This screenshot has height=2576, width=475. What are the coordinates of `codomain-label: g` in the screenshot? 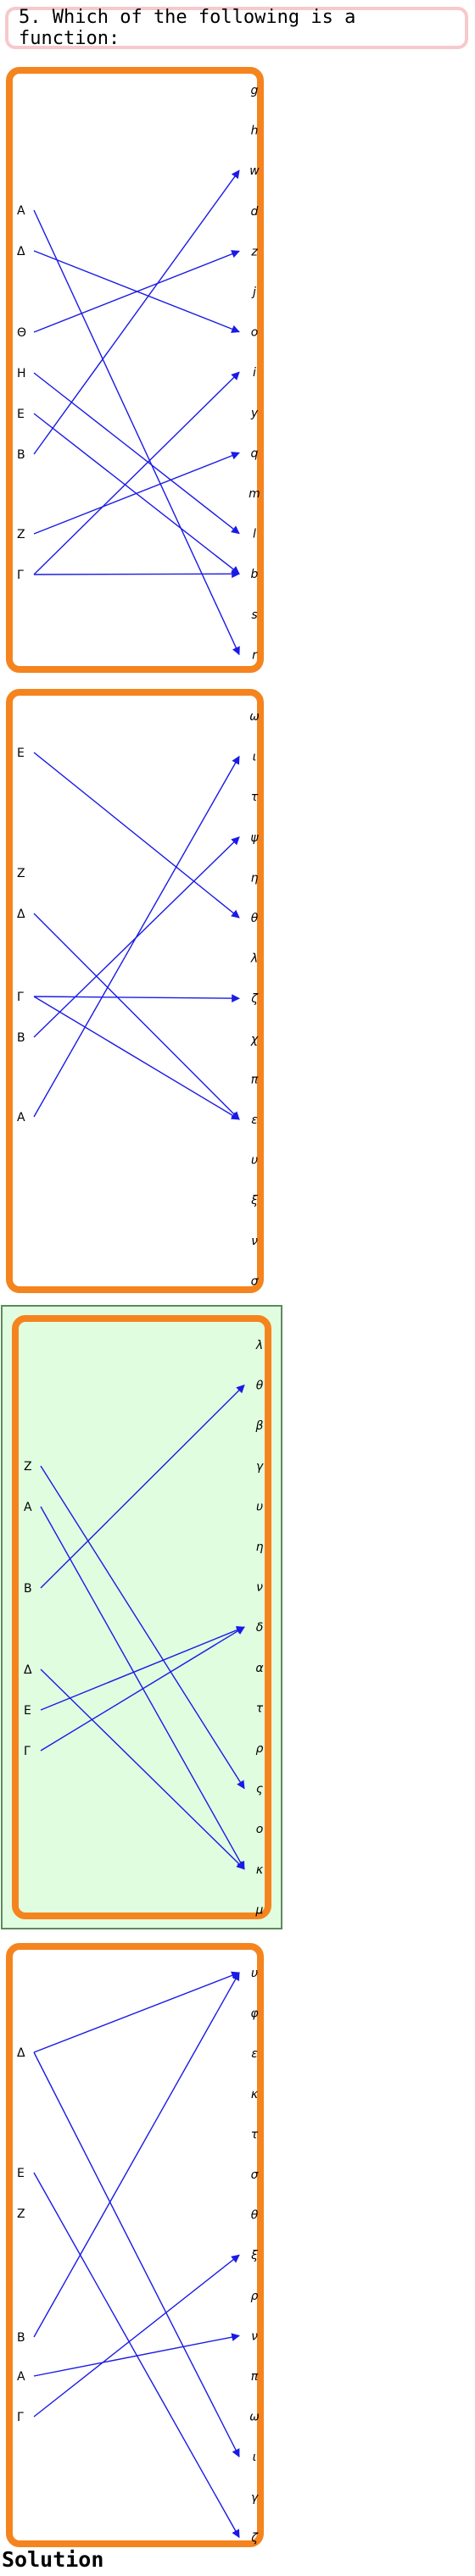 It's located at (255, 90).